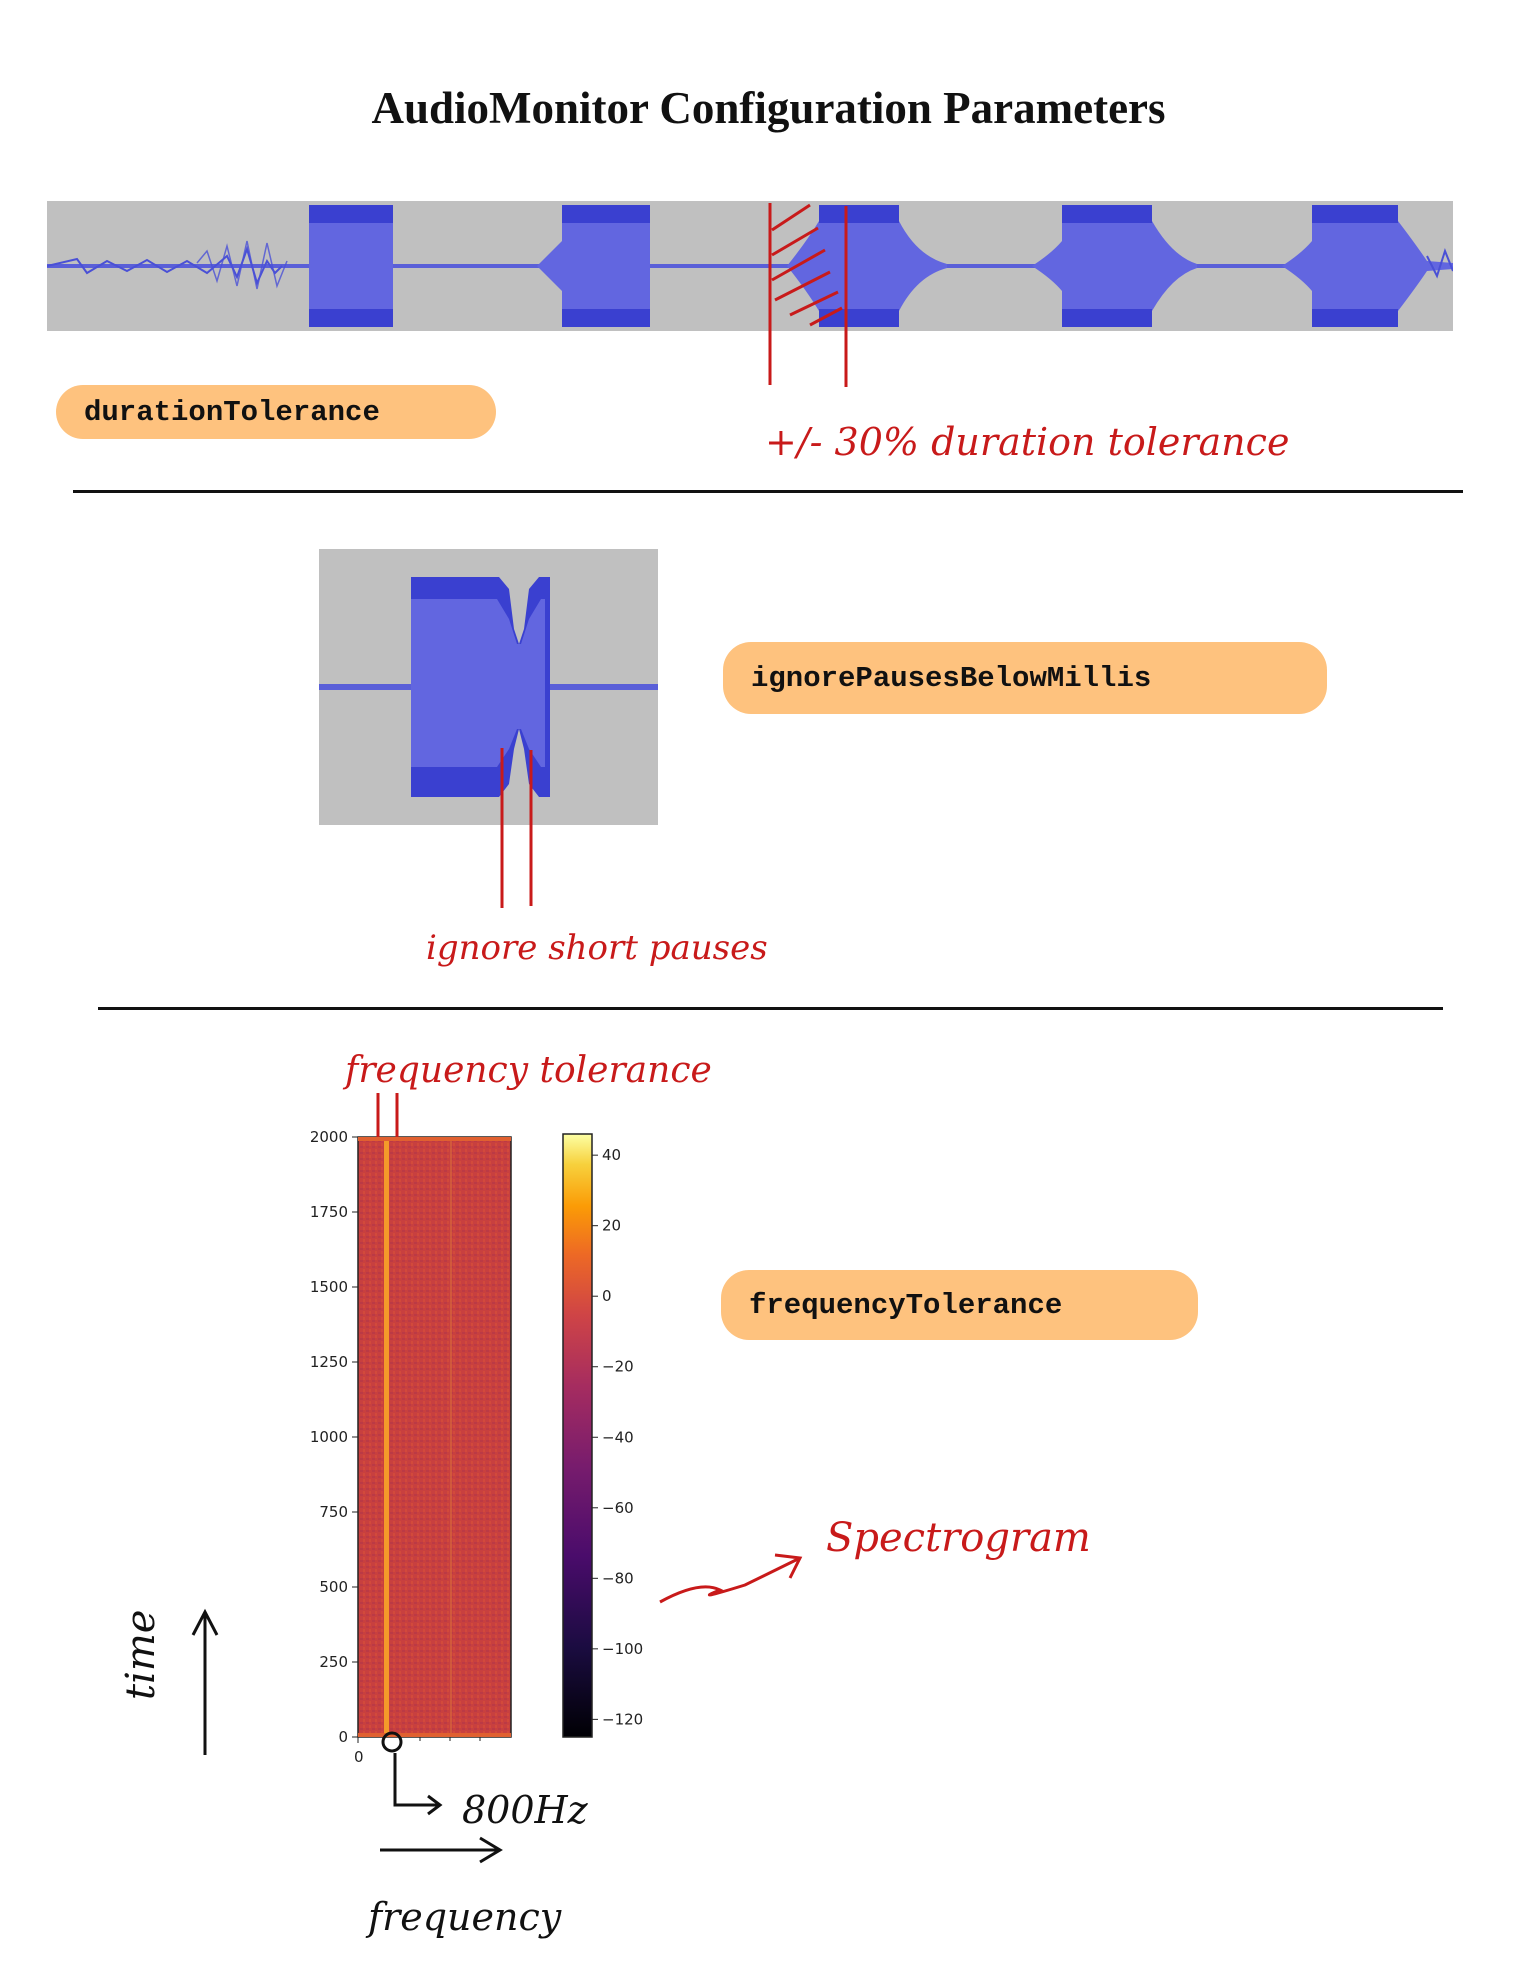  Describe the element at coordinates (434, 1139) in the screenshot. I see `top-edge-band` at that location.